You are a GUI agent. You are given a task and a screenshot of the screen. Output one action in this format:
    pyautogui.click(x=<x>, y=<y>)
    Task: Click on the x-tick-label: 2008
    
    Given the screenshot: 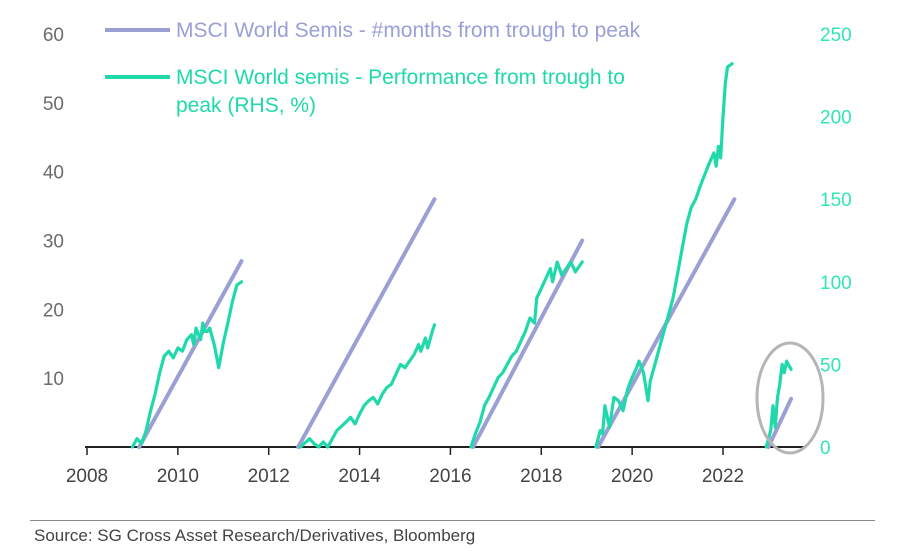 What is the action you would take?
    pyautogui.click(x=87, y=476)
    